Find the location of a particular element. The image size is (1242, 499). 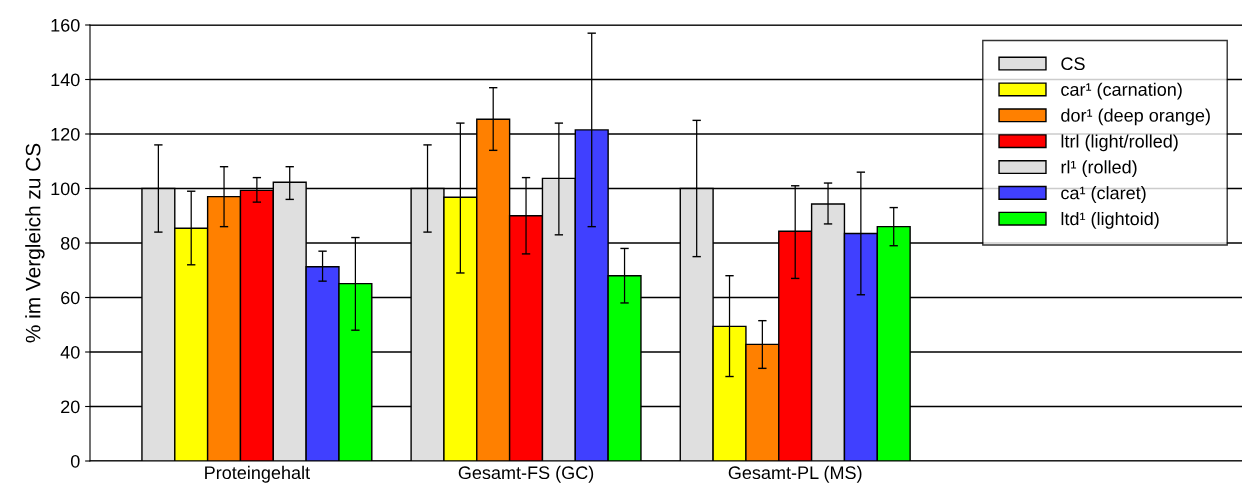

y-tick-label: 160 is located at coordinates (65, 25).